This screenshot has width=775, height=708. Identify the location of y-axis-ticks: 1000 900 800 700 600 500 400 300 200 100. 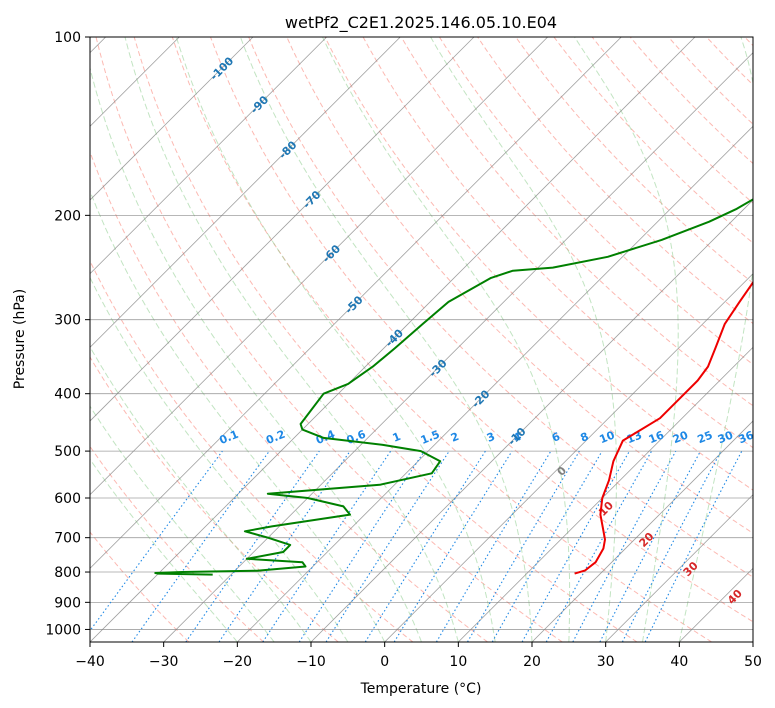
(67, 334).